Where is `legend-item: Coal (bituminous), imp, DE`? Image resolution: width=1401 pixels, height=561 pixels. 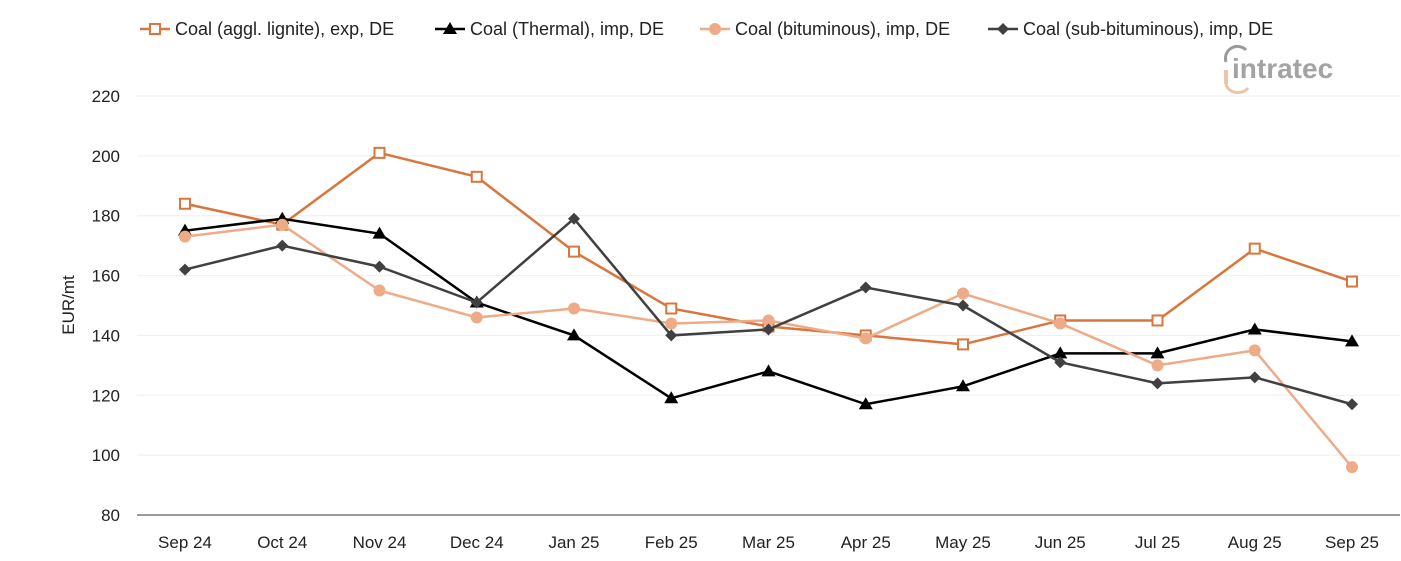
legend-item: Coal (bituminous), imp, DE is located at coordinates (825, 29).